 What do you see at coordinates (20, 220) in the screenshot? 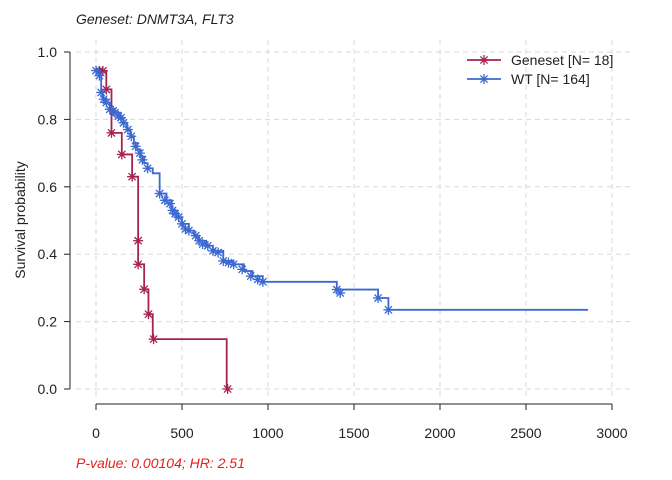
I see `y-axis-label: Survival probability` at bounding box center [20, 220].